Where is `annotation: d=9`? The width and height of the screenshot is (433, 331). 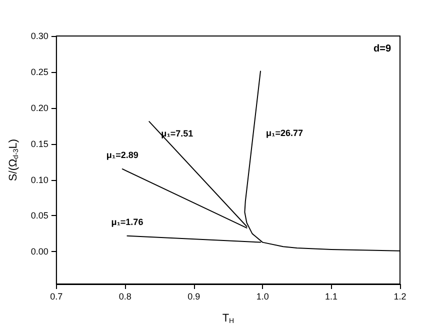
annotation: d=9 is located at coordinates (382, 49).